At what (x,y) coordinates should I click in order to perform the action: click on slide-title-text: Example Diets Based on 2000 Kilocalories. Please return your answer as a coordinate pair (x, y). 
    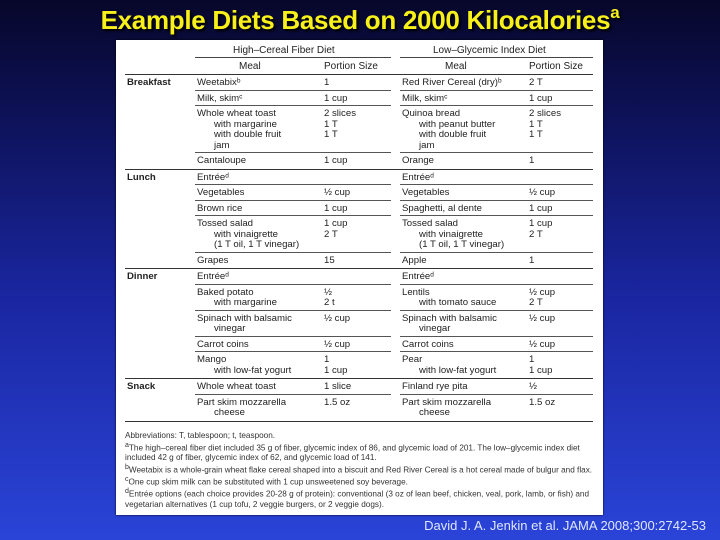
    Looking at the image, I should click on (355, 20).